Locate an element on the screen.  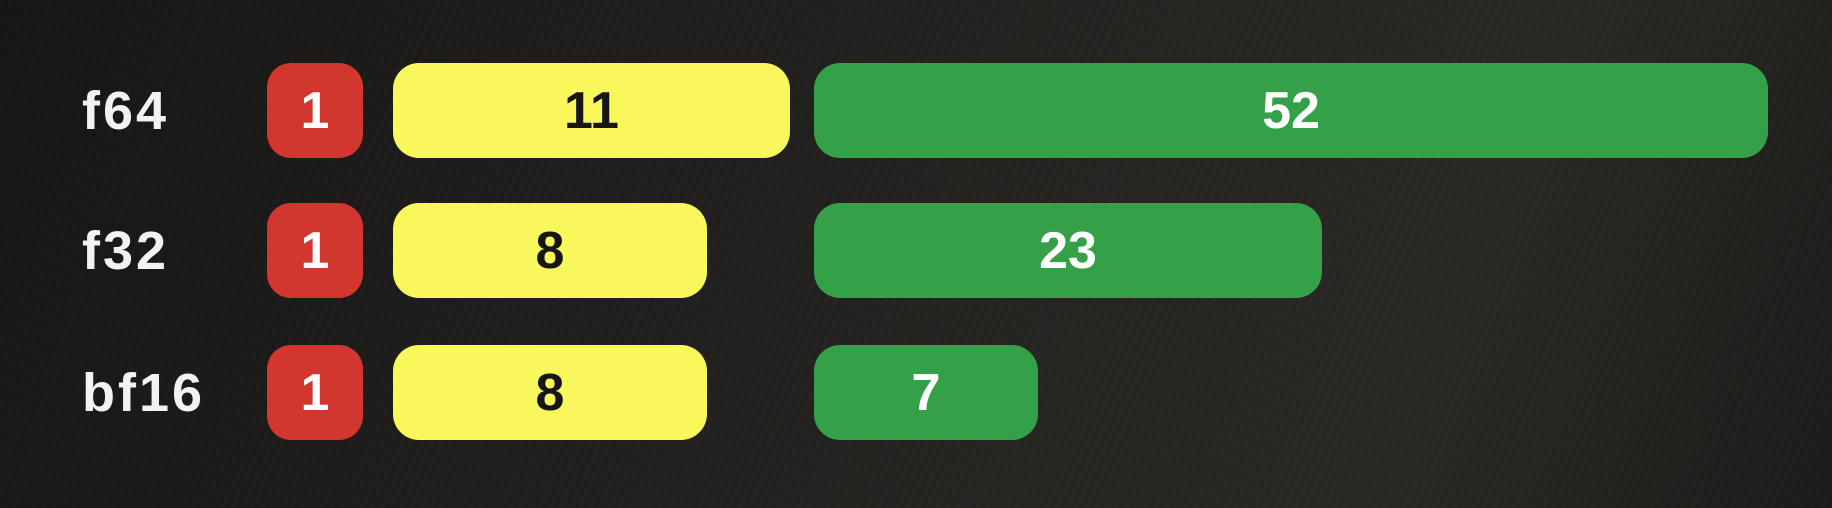
mantissa-bits-box: 23 is located at coordinates (1068, 250).